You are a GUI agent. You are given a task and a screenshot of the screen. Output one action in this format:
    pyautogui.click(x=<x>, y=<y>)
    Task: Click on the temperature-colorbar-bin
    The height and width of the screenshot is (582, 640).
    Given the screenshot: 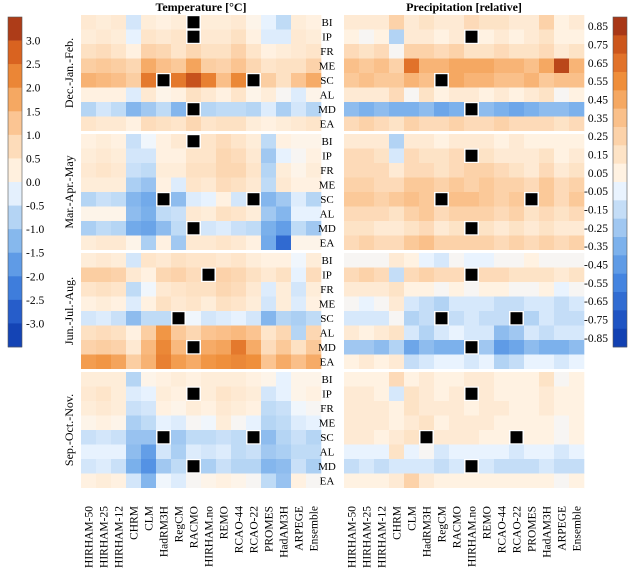 What is the action you would take?
    pyautogui.click(x=15, y=29)
    